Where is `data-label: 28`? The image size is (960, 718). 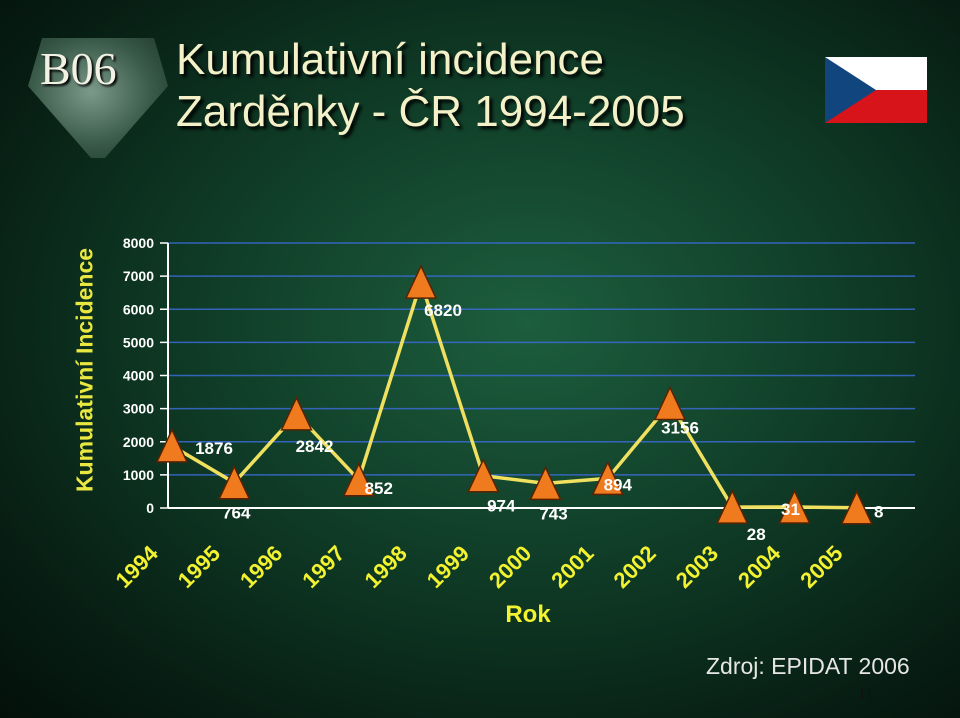
data-label: 28 is located at coordinates (756, 534).